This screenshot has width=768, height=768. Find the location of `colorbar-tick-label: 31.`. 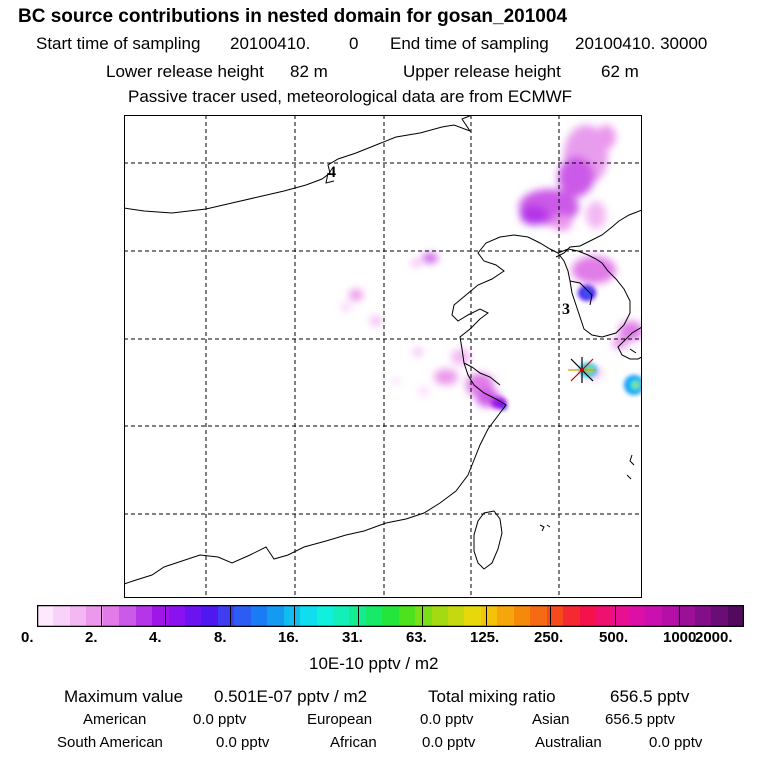

colorbar-tick-label: 31. is located at coordinates (352, 637).